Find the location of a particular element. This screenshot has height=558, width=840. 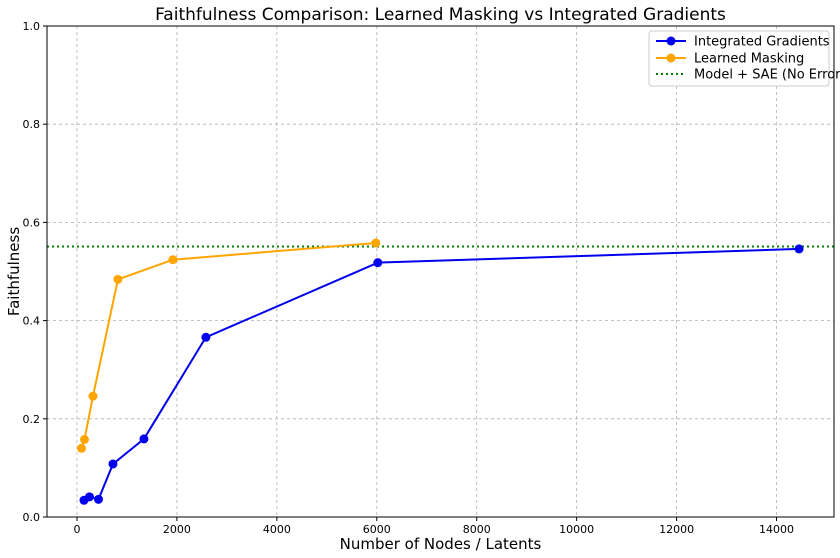

legend-label-integrated-gradients: Integrated Gradients is located at coordinates (762, 42).